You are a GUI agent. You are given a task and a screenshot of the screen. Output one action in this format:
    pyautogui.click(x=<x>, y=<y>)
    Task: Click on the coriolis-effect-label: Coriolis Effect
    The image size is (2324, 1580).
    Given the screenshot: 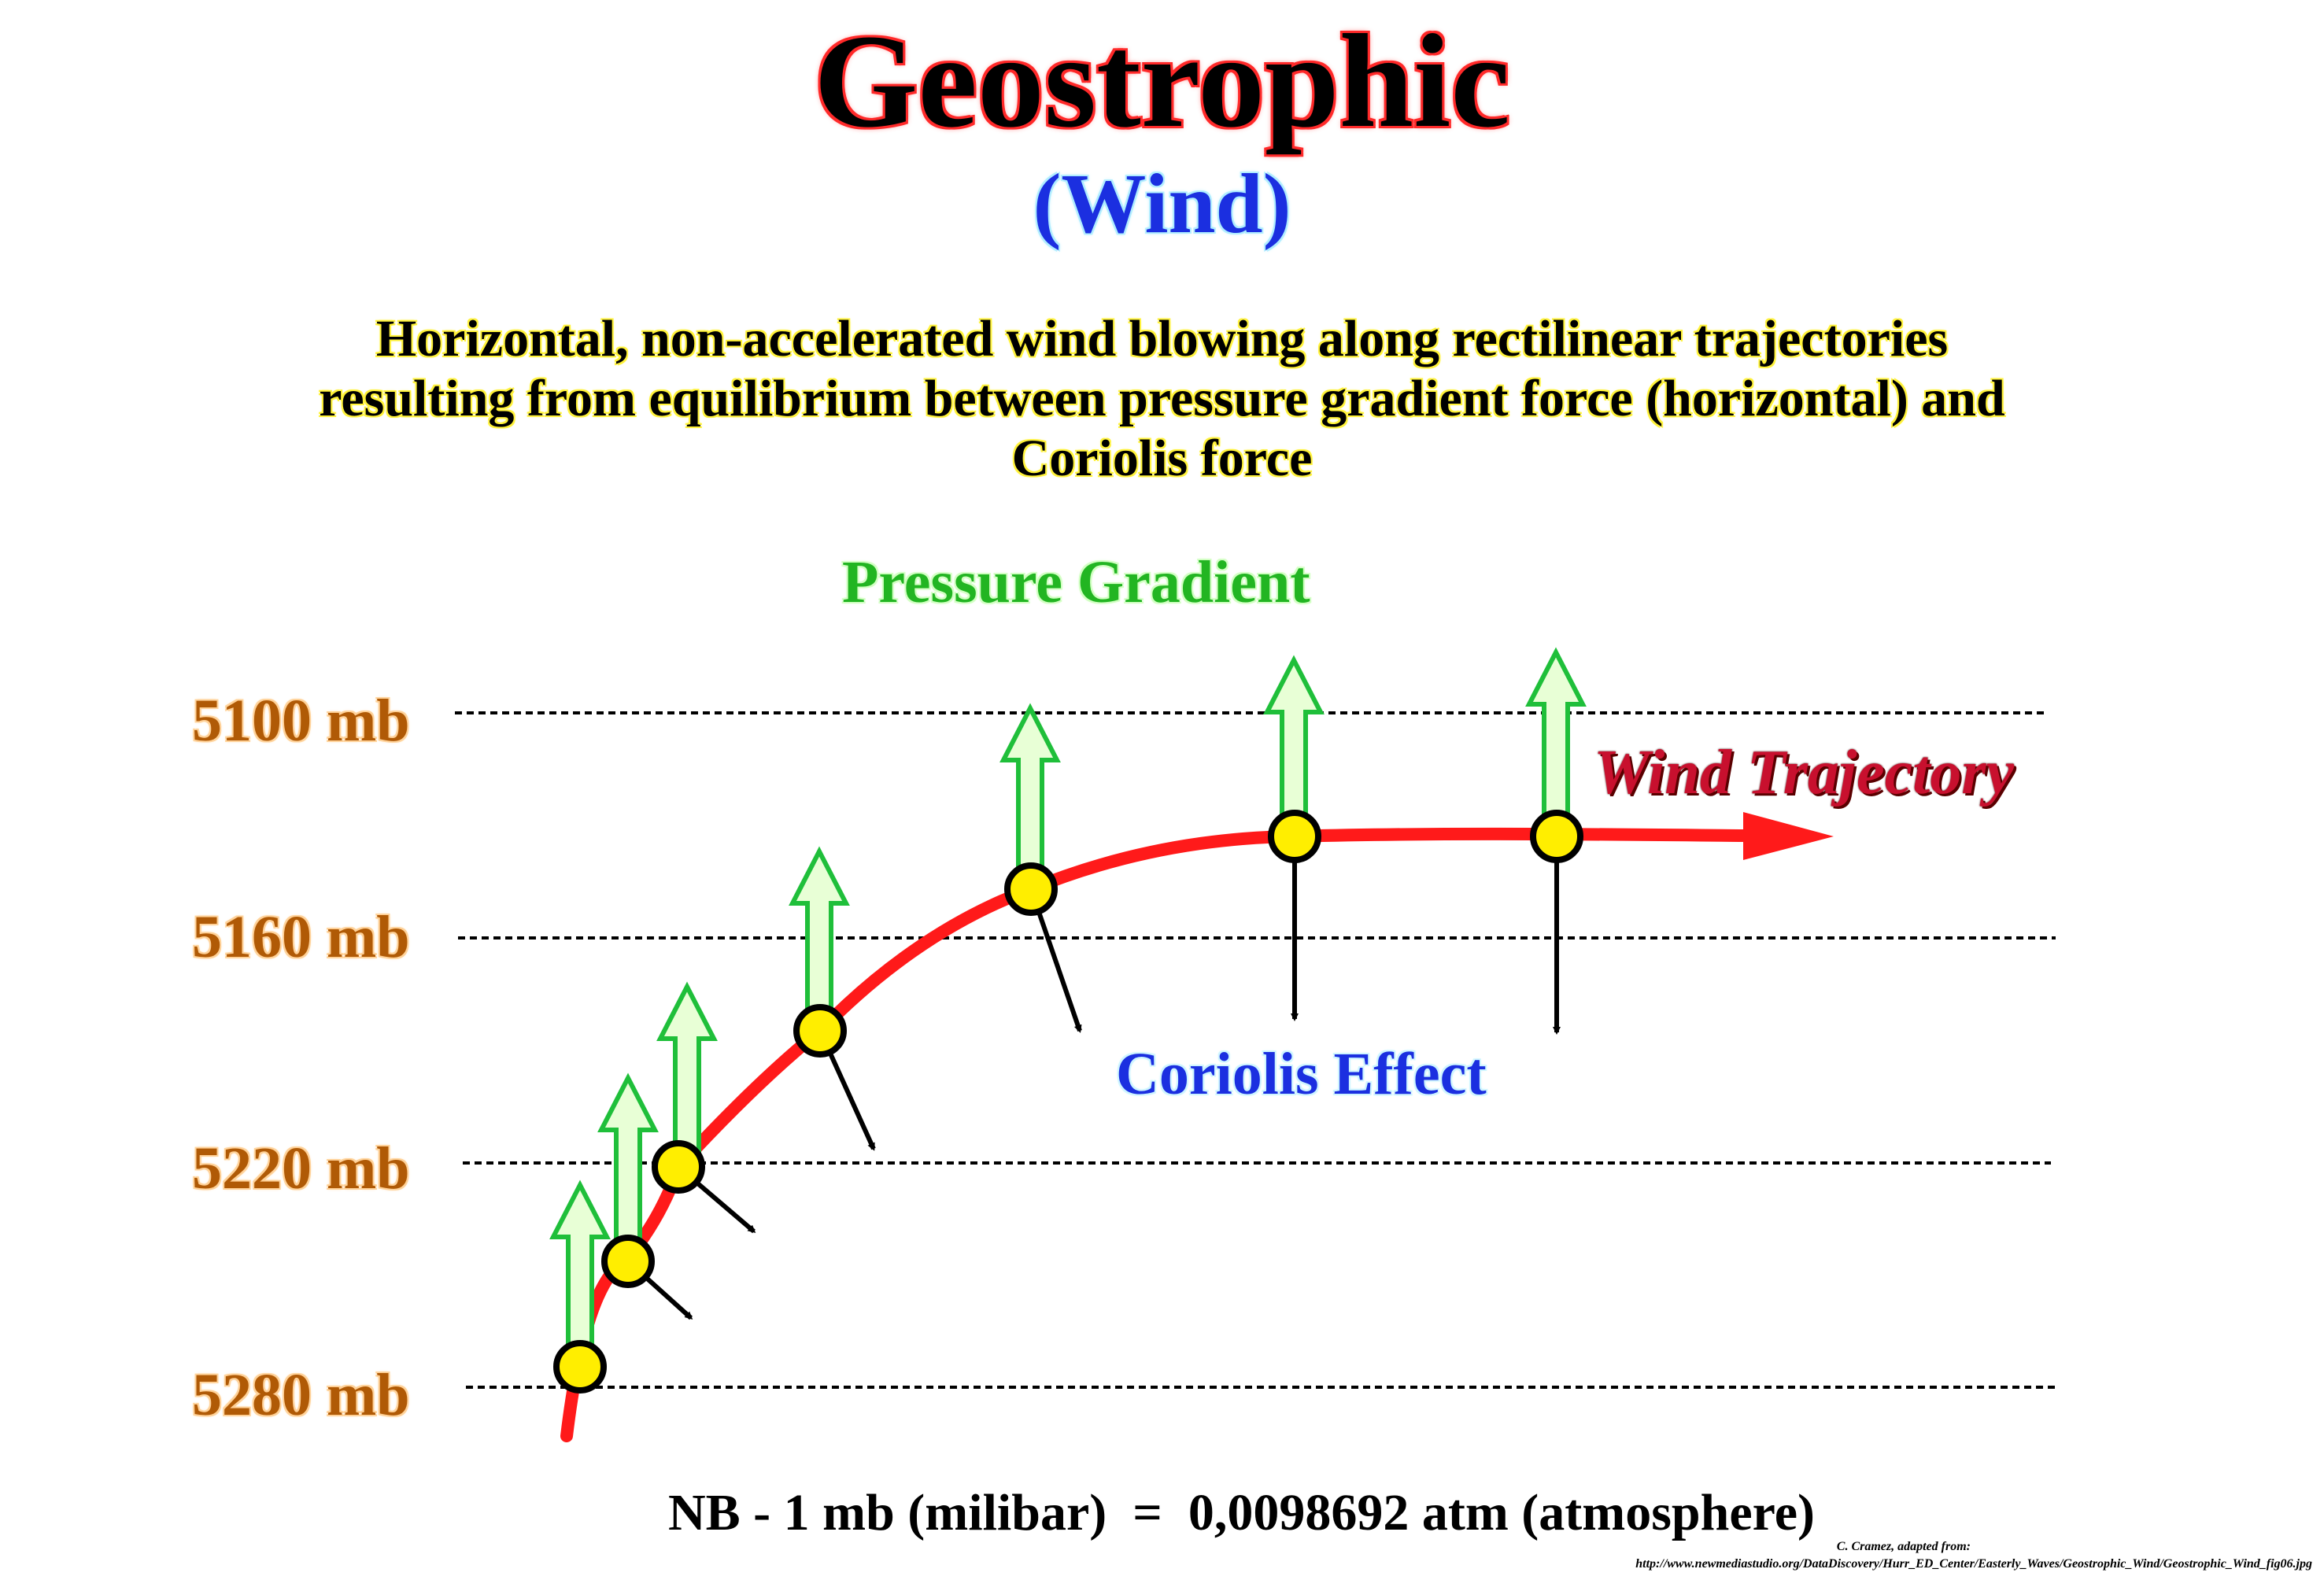 What is the action you would take?
    pyautogui.click(x=1301, y=1074)
    